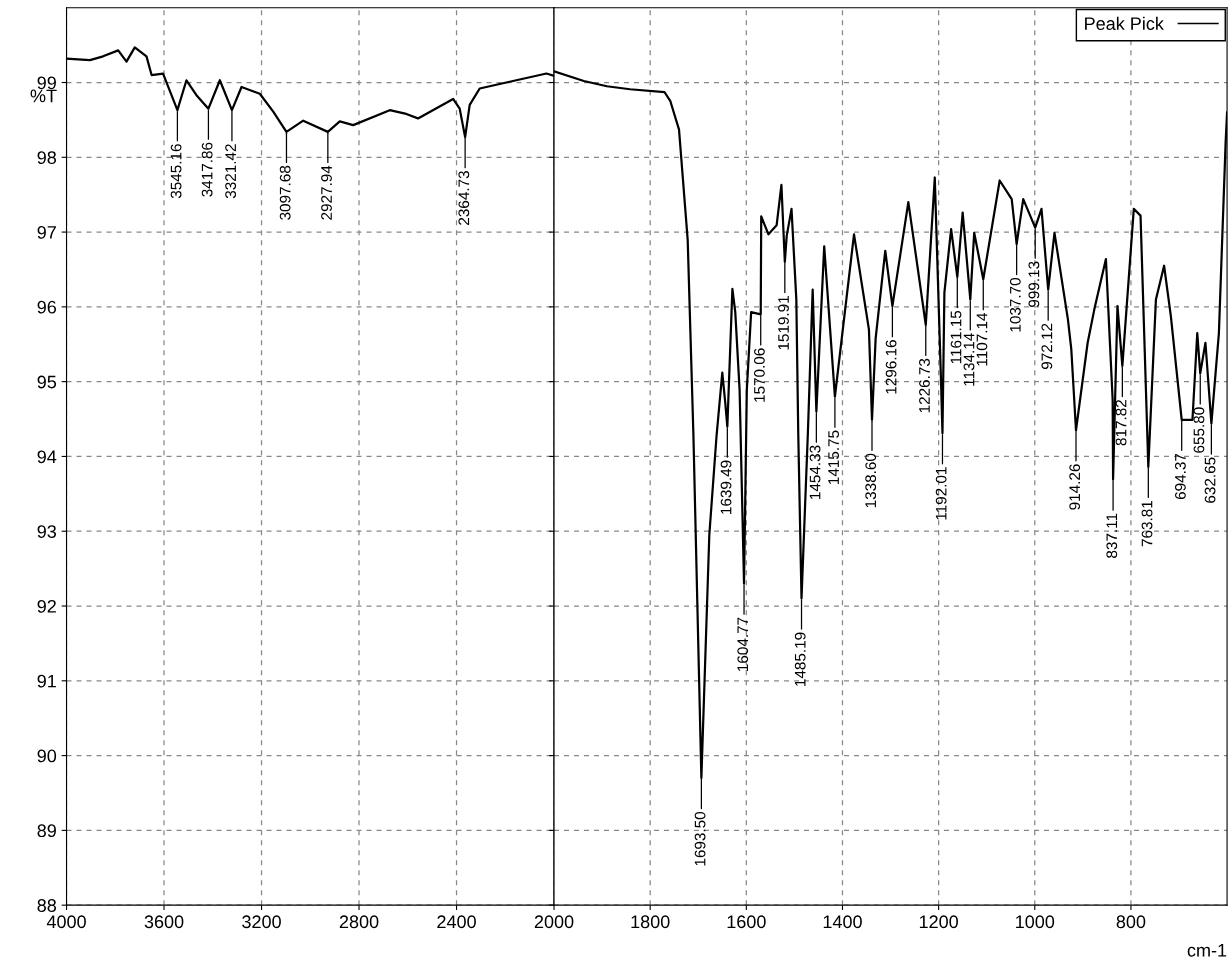 The width and height of the screenshot is (1232, 965). I want to click on annotation: 2364.73, so click(464, 198).